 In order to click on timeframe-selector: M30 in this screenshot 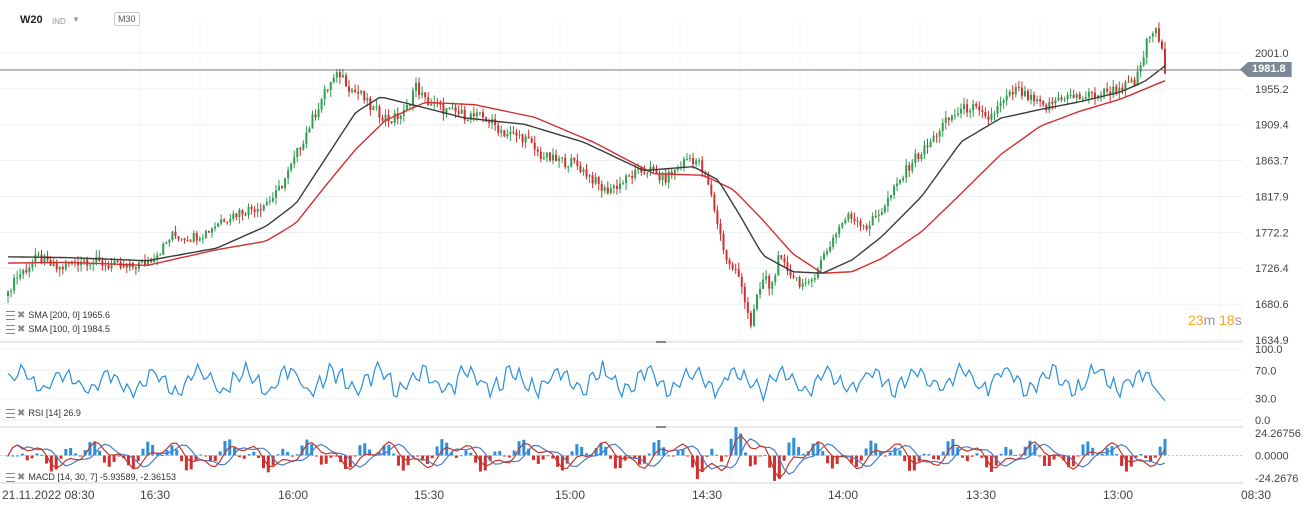, I will do `click(127, 19)`.